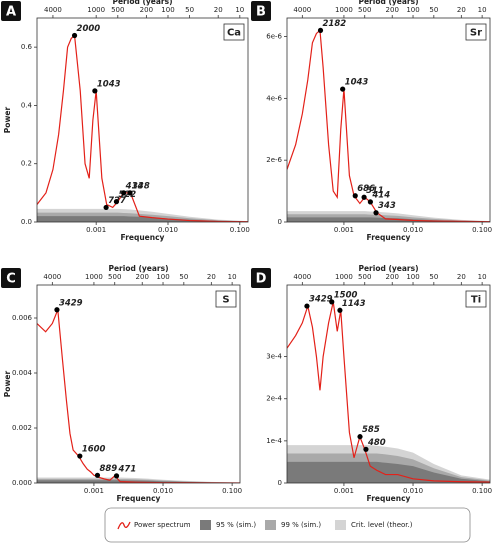  Describe the element at coordinates (27, 47) in the screenshot. I see `y-tick-label: 0.6` at that location.